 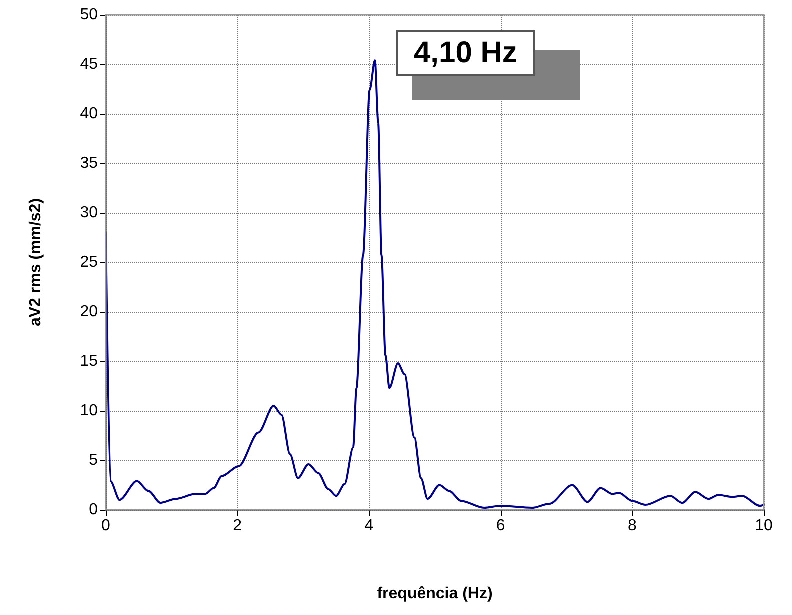 I want to click on annotation: 4,10 Hz, so click(x=466, y=53).